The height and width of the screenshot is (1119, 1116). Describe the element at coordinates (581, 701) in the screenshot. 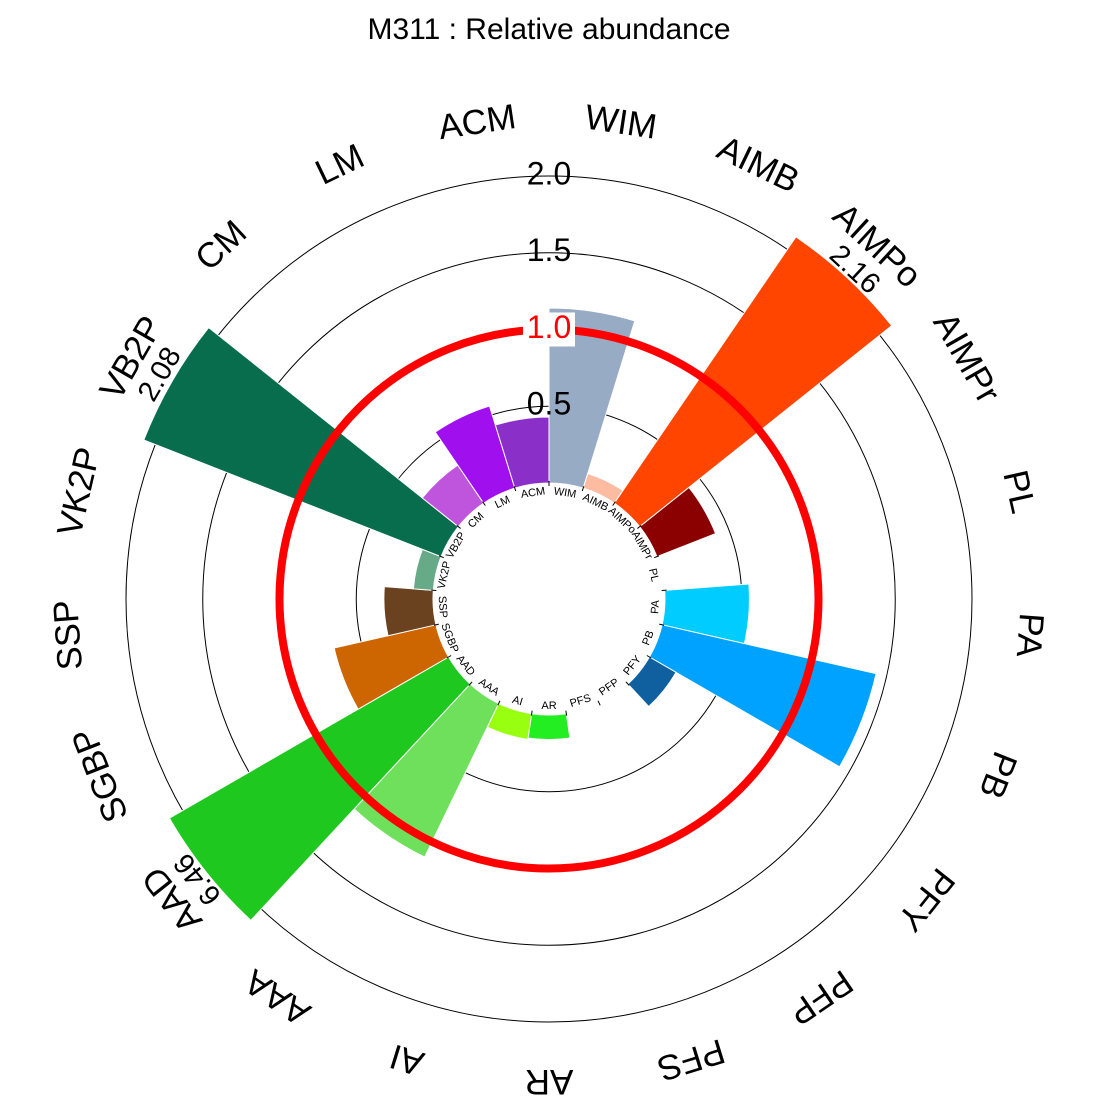

I see `inner-label-pfs: PFS` at that location.